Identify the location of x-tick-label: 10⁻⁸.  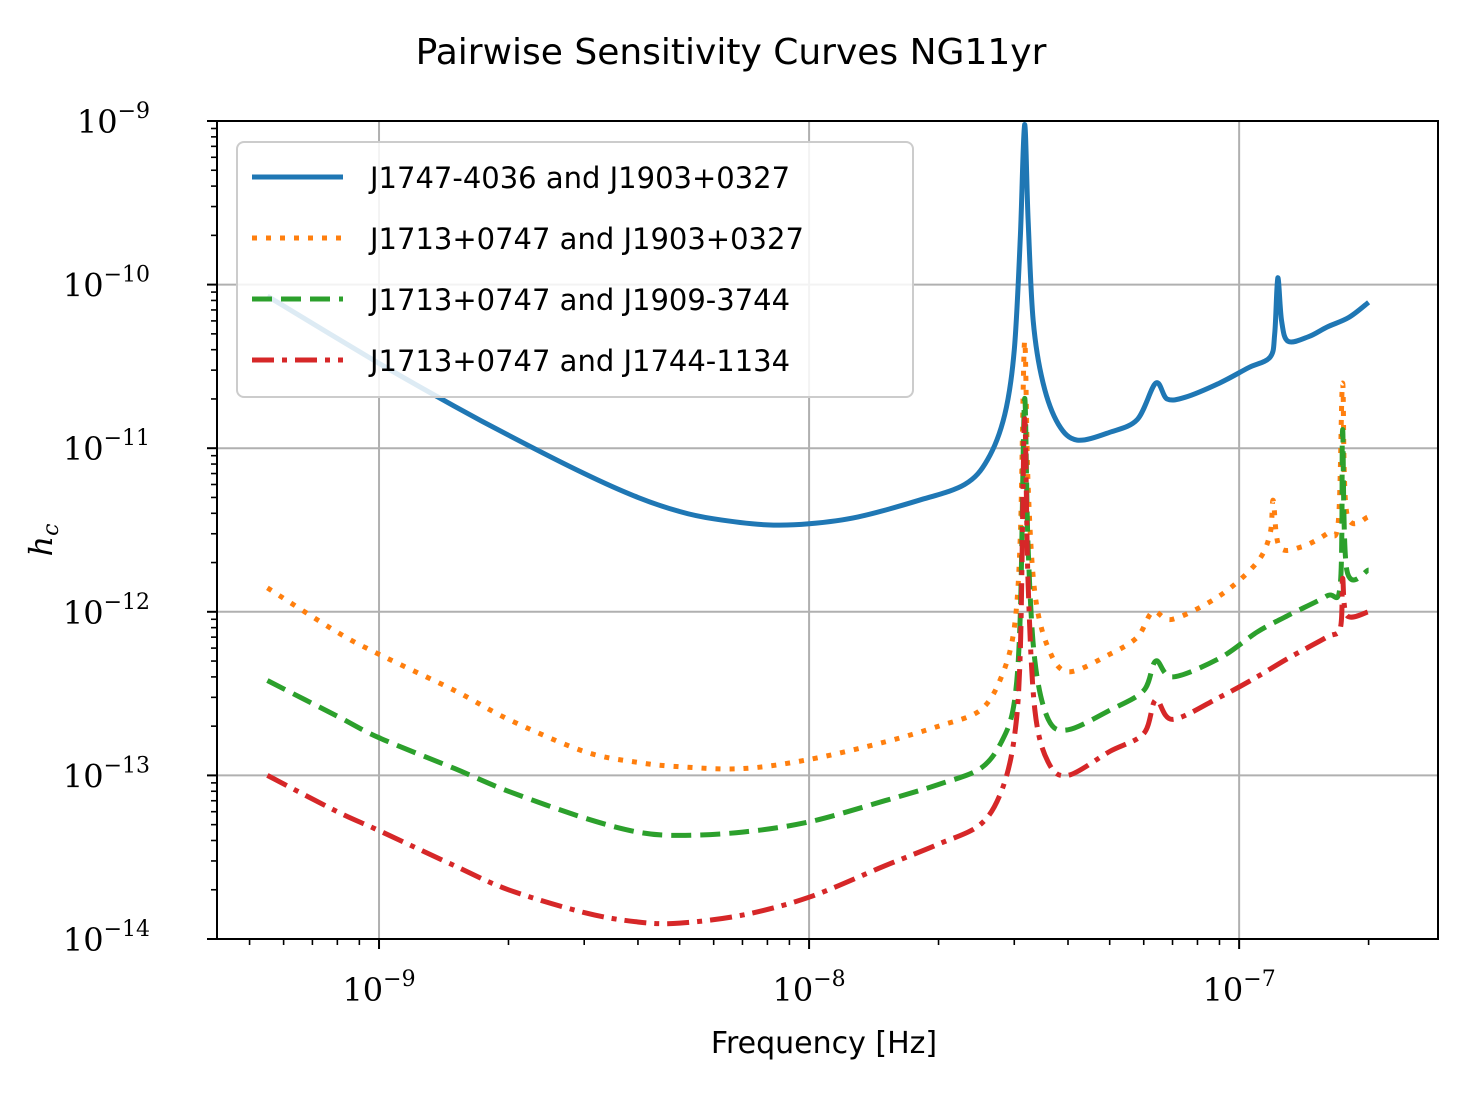
(809, 988).